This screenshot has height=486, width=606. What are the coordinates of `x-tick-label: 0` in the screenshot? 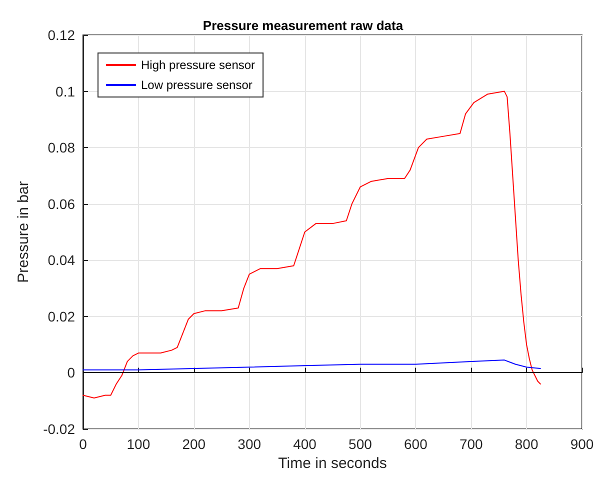 It's located at (83, 444).